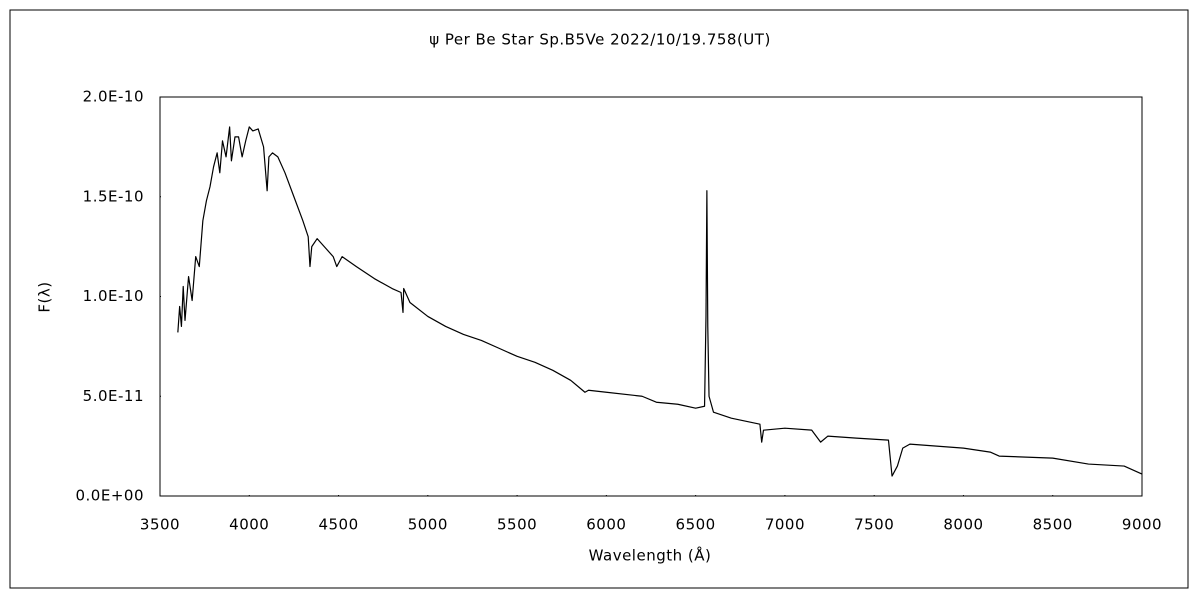 Image resolution: width=1200 pixels, height=600 pixels. What do you see at coordinates (1053, 525) in the screenshot?
I see `x-tick-label: 8500` at bounding box center [1053, 525].